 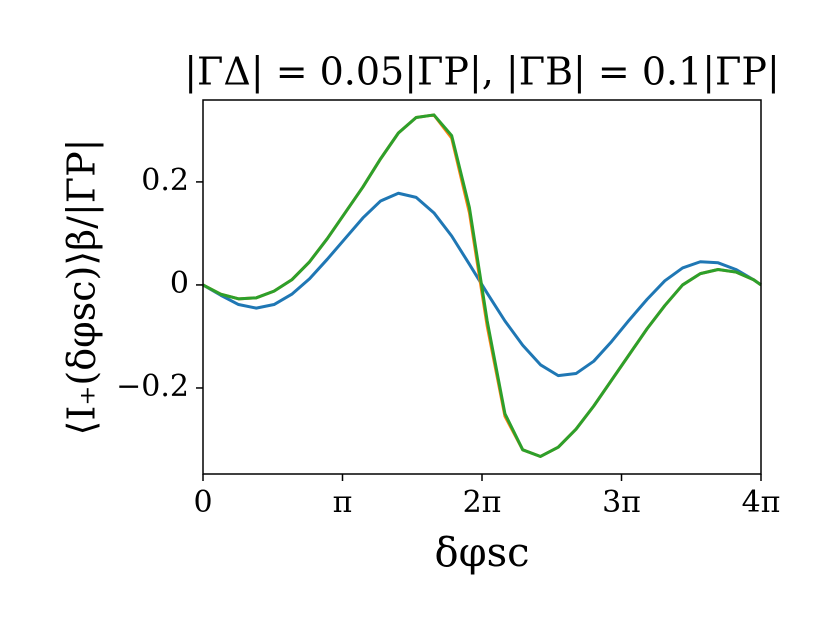 I want to click on y-axis-label: ⟨I₊(δφsc)⟩β/|ΓP|, so click(x=82, y=287).